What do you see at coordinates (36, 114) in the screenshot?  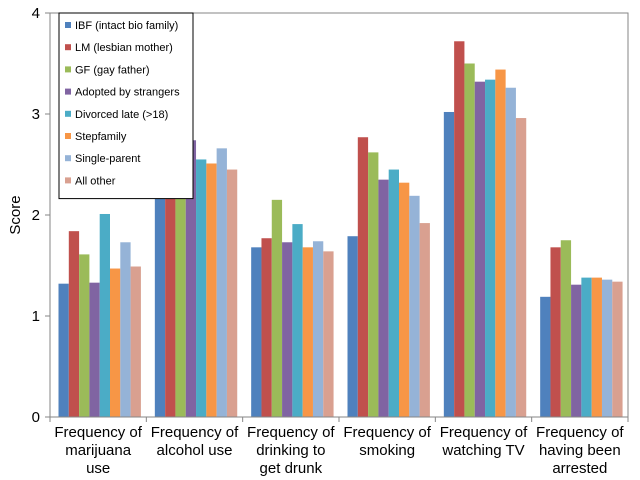 I see `y-tick-label-3: 3` at bounding box center [36, 114].